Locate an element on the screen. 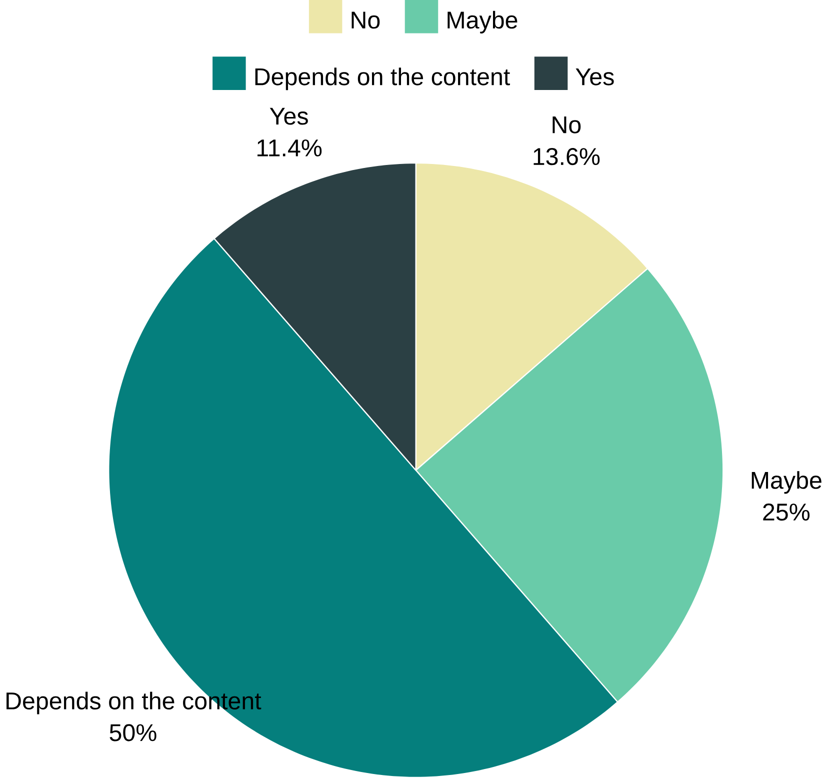  slice-label: No is located at coordinates (566, 125).